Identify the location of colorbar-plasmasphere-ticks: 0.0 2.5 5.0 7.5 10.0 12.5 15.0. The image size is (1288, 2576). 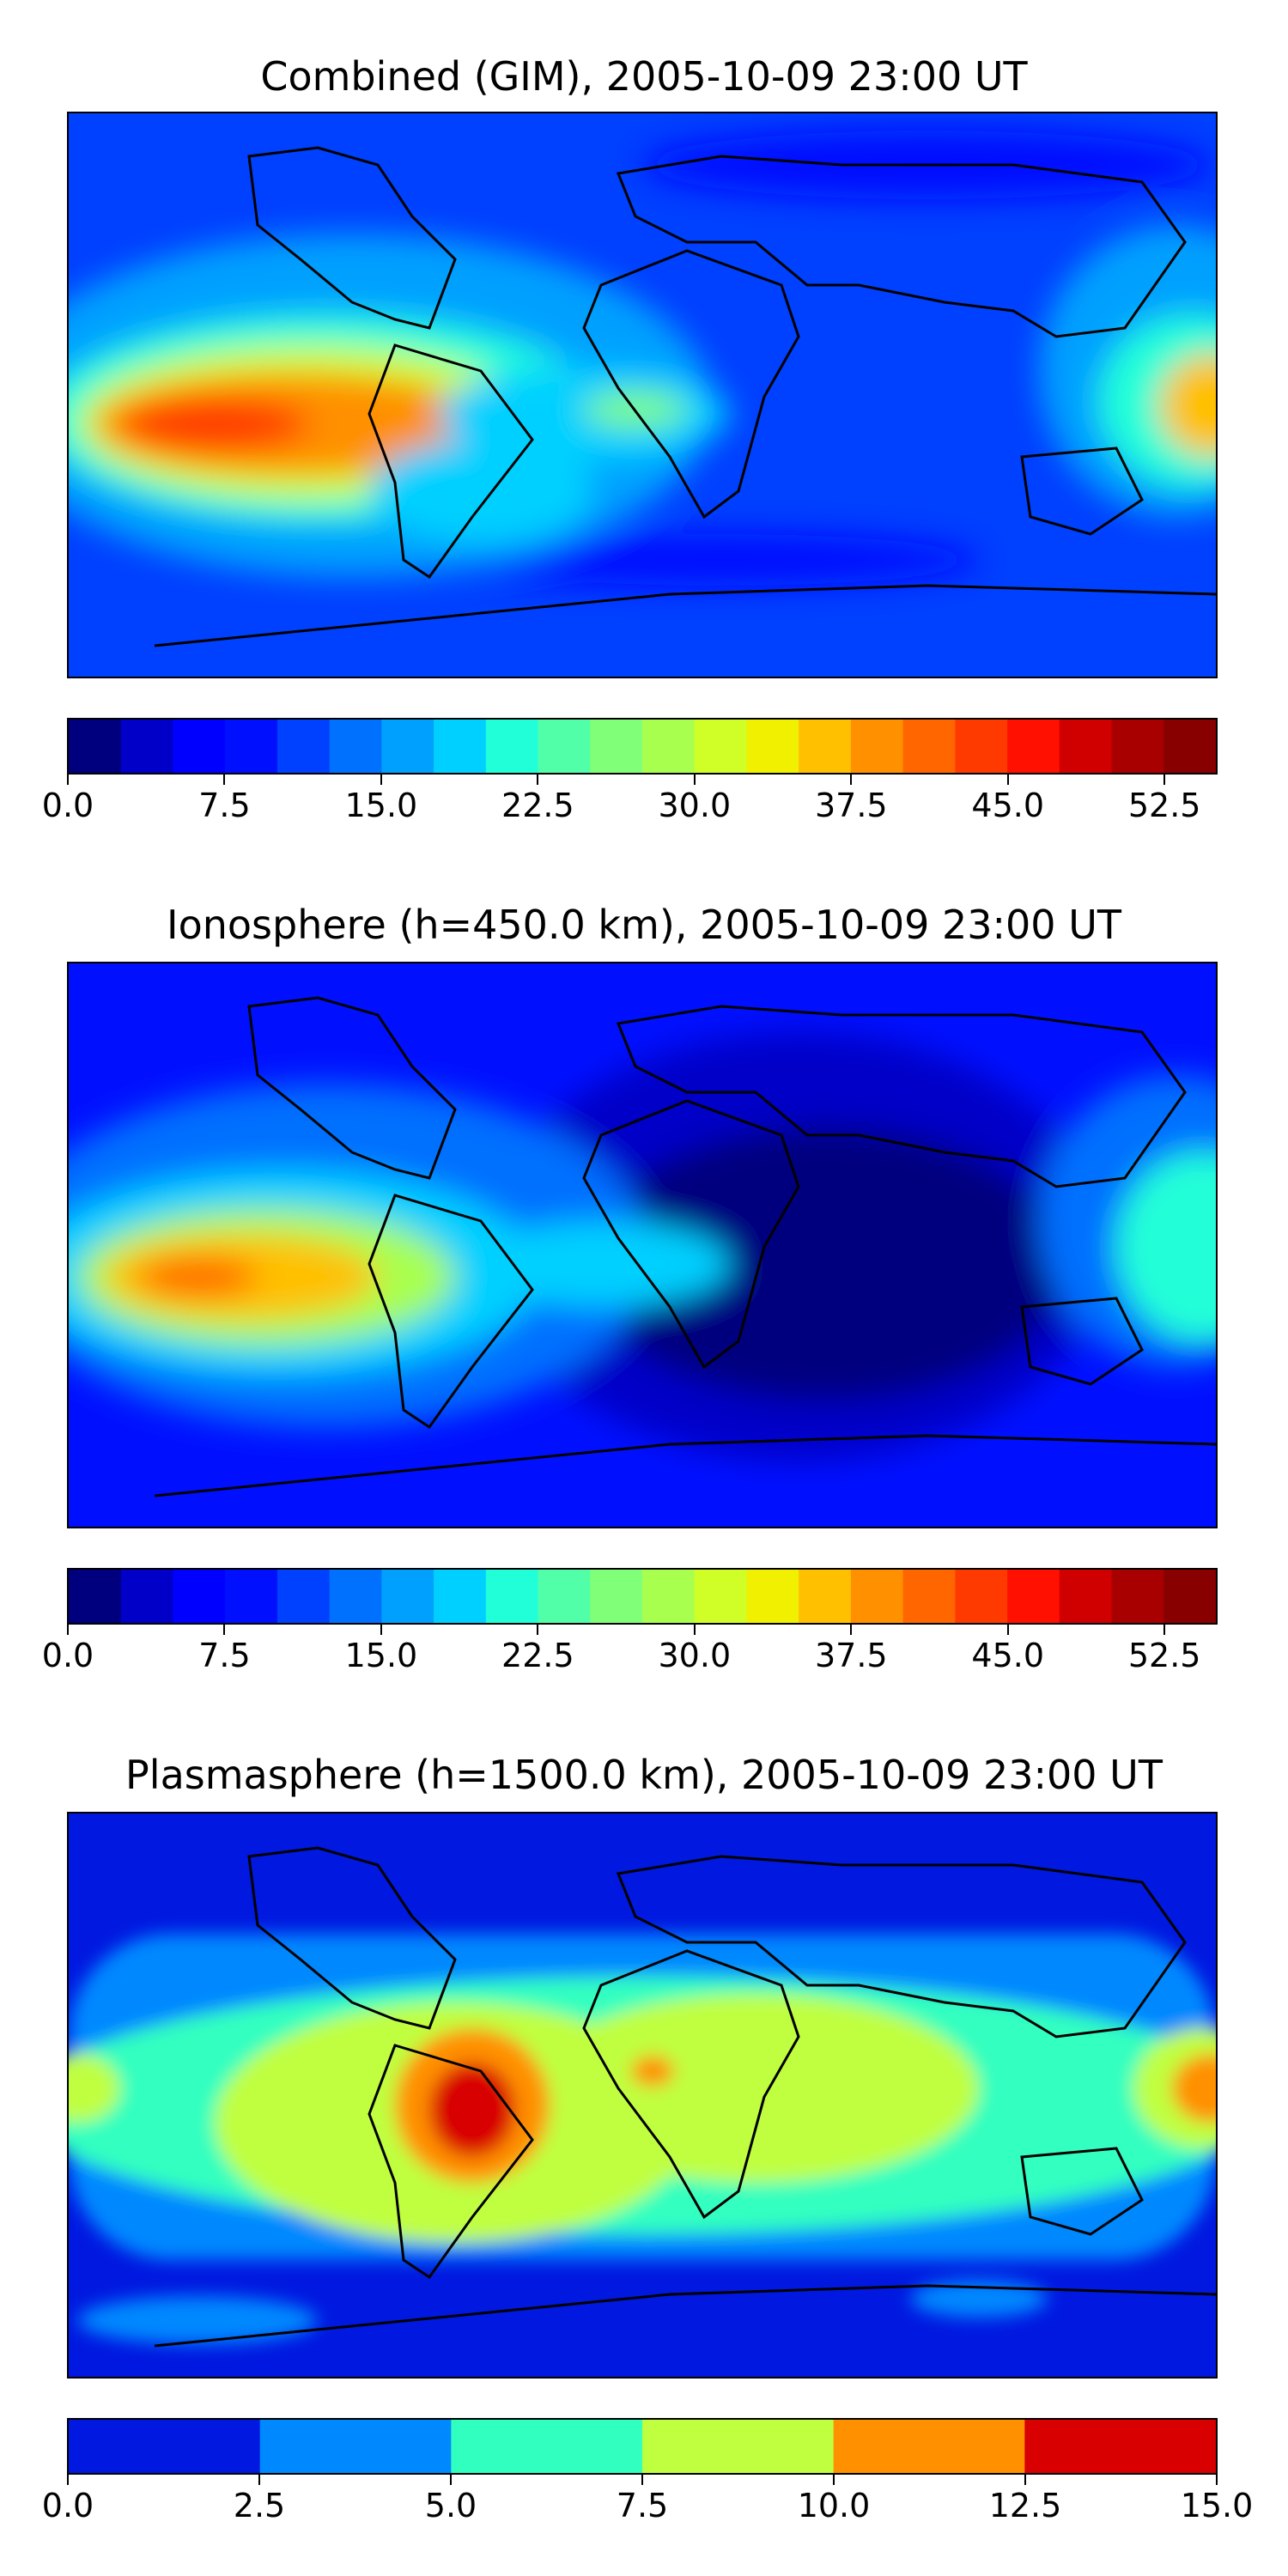
(647, 2500).